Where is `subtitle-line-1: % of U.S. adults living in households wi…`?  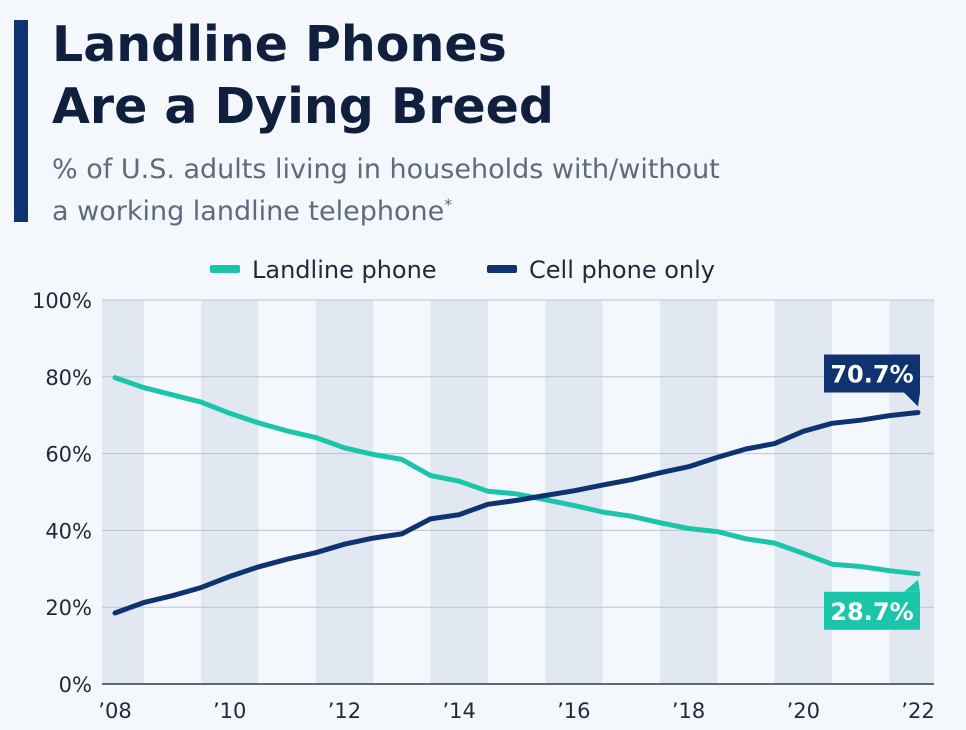
subtitle-line-1: % of U.S. adults living in households wi… is located at coordinates (386, 169).